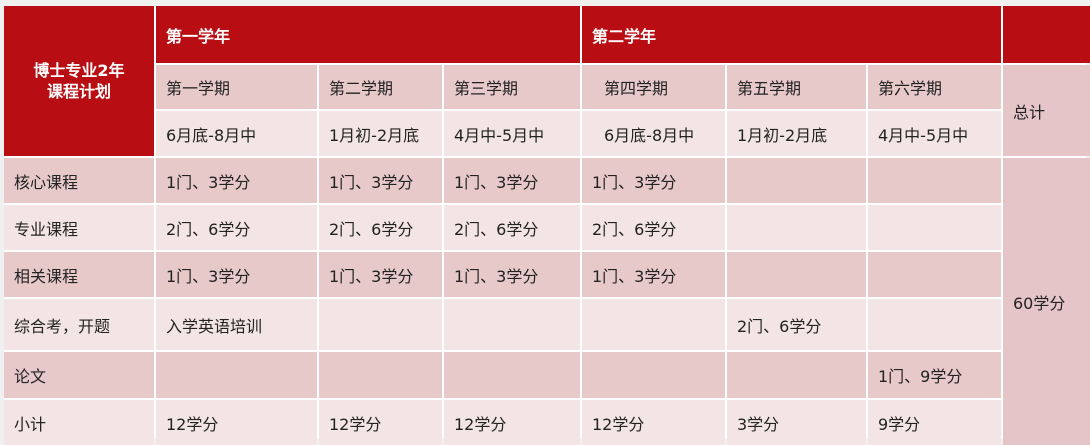 The height and width of the screenshot is (445, 1090). I want to click on semester-header: 第三学期, so click(512, 87).